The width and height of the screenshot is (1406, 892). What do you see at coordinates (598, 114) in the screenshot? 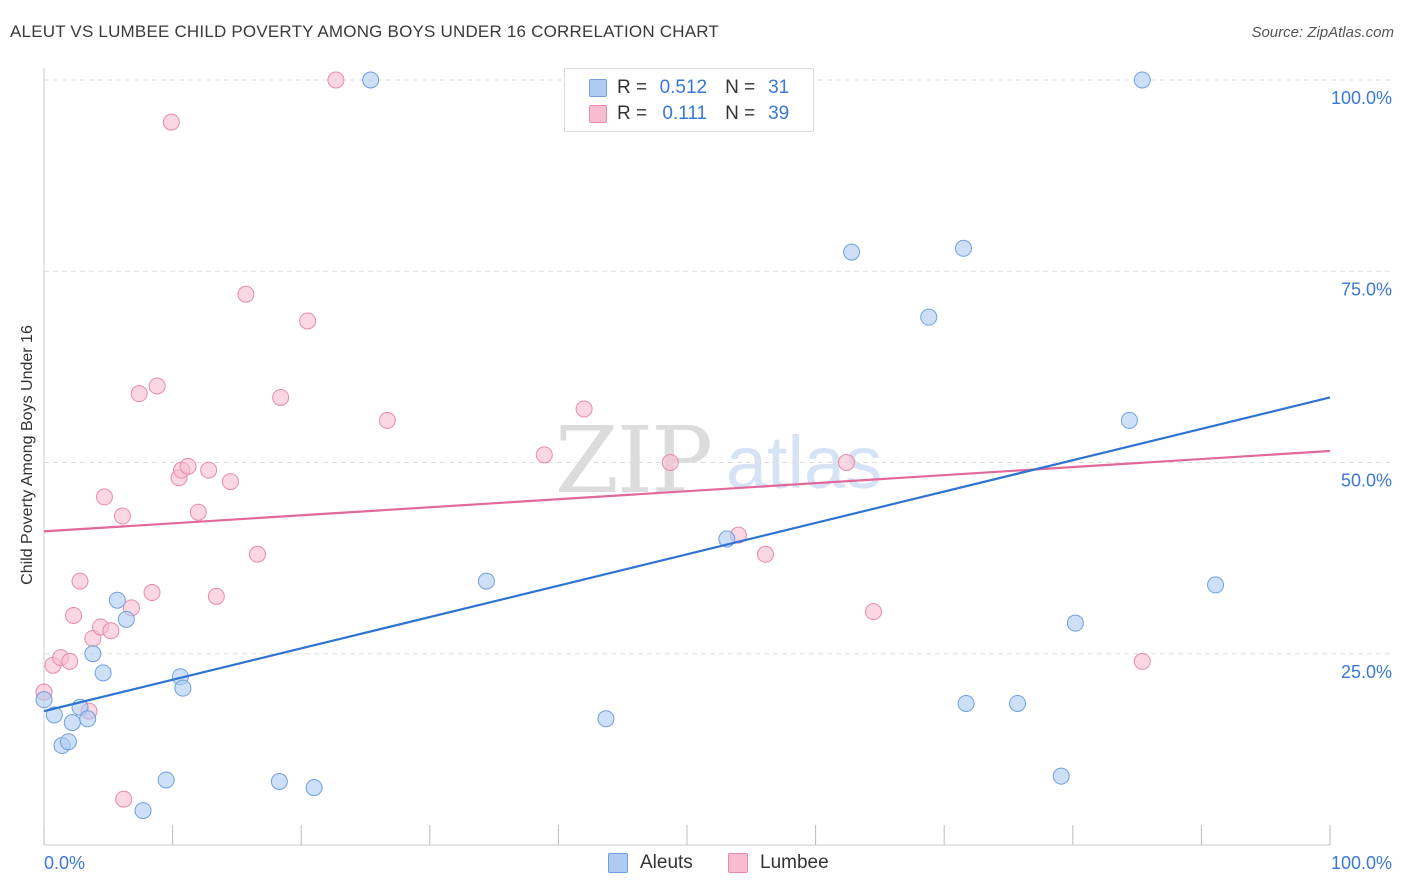
I see `lumbee-swatch` at bounding box center [598, 114].